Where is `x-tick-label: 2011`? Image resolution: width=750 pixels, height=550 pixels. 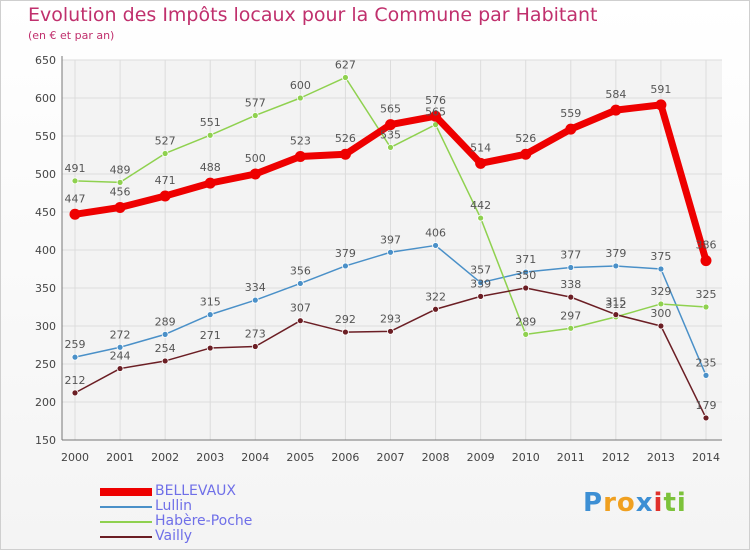 x-tick-label: 2011 is located at coordinates (571, 457).